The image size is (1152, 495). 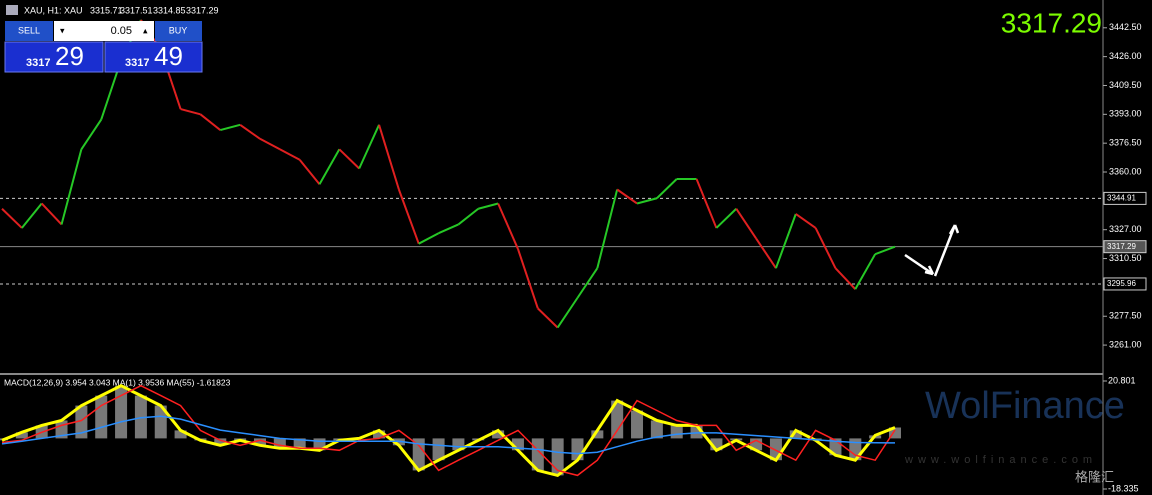 What do you see at coordinates (1125, 114) in the screenshot?
I see `y-tick-label: 3393.00` at bounding box center [1125, 114].